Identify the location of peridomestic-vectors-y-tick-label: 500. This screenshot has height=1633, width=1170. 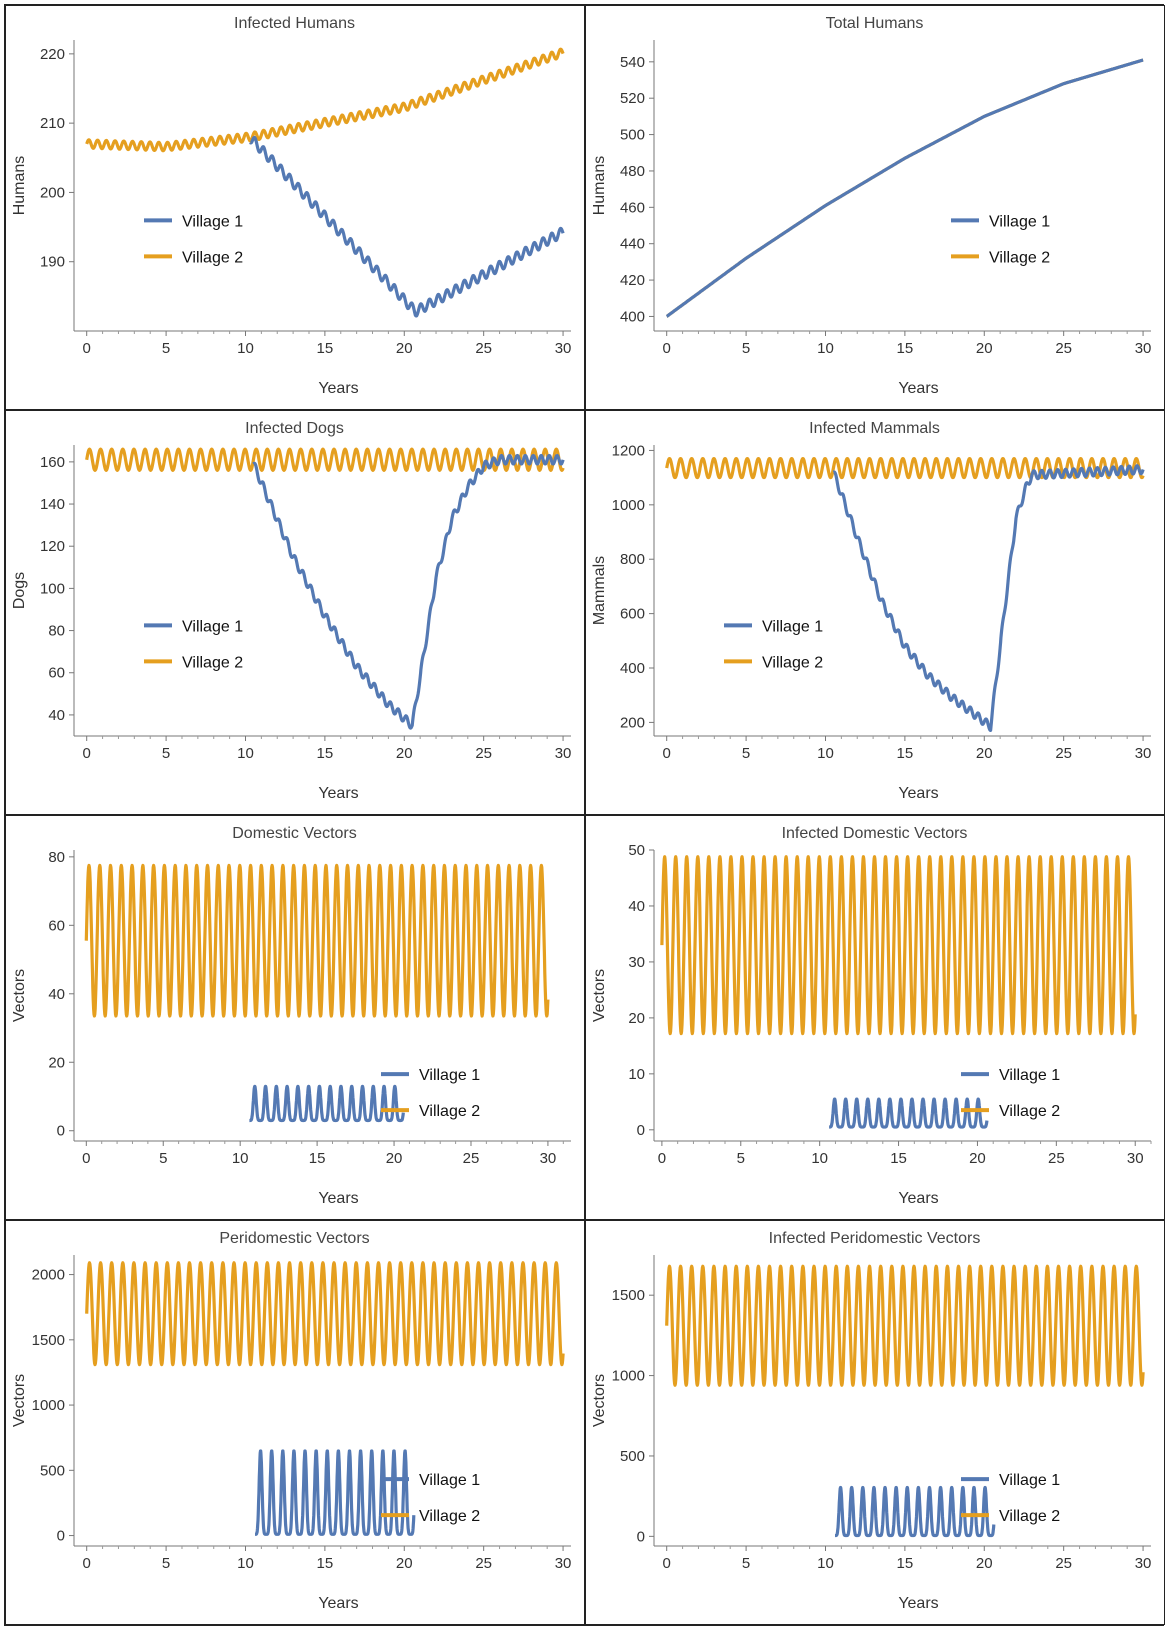
(52, 1470).